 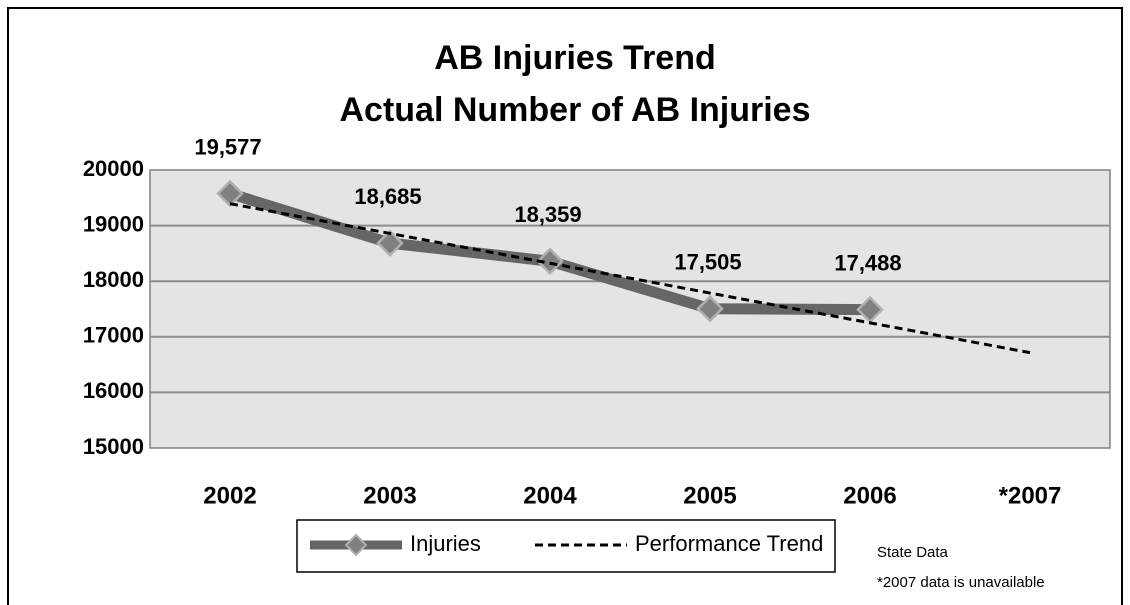 I want to click on data-label: 19,577, so click(x=227, y=146).